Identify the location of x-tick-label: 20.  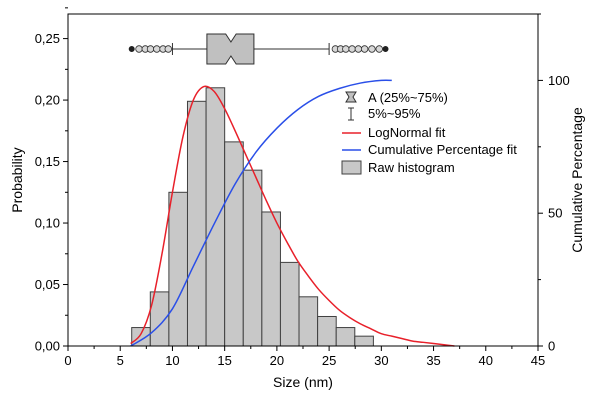
(277, 360).